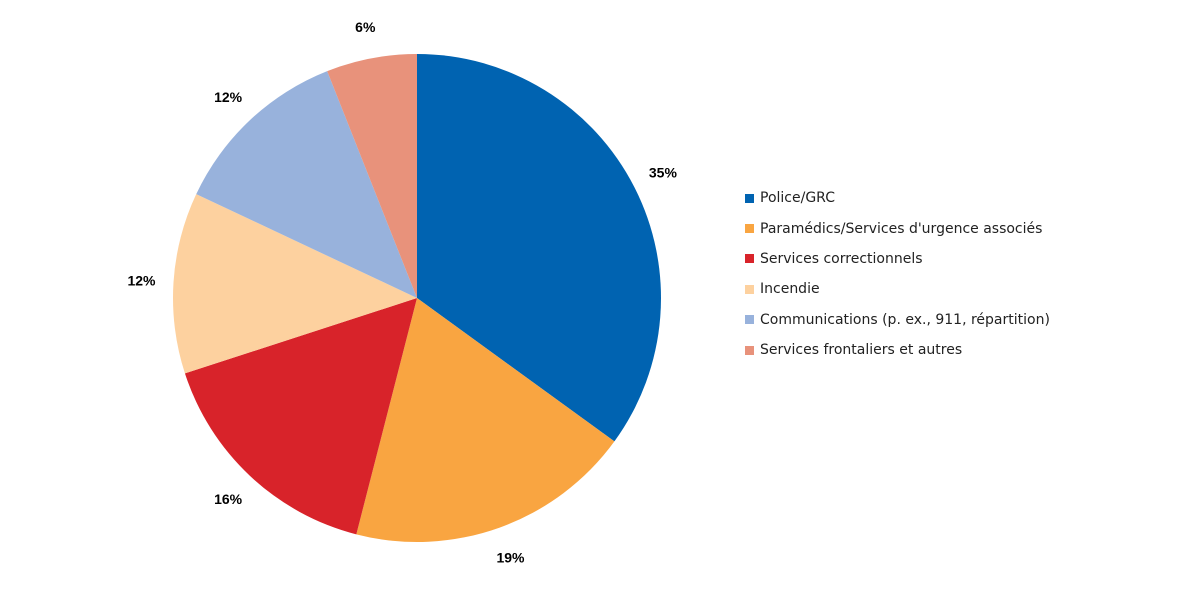  I want to click on legend-item-incendie: Incendie, so click(897, 289).